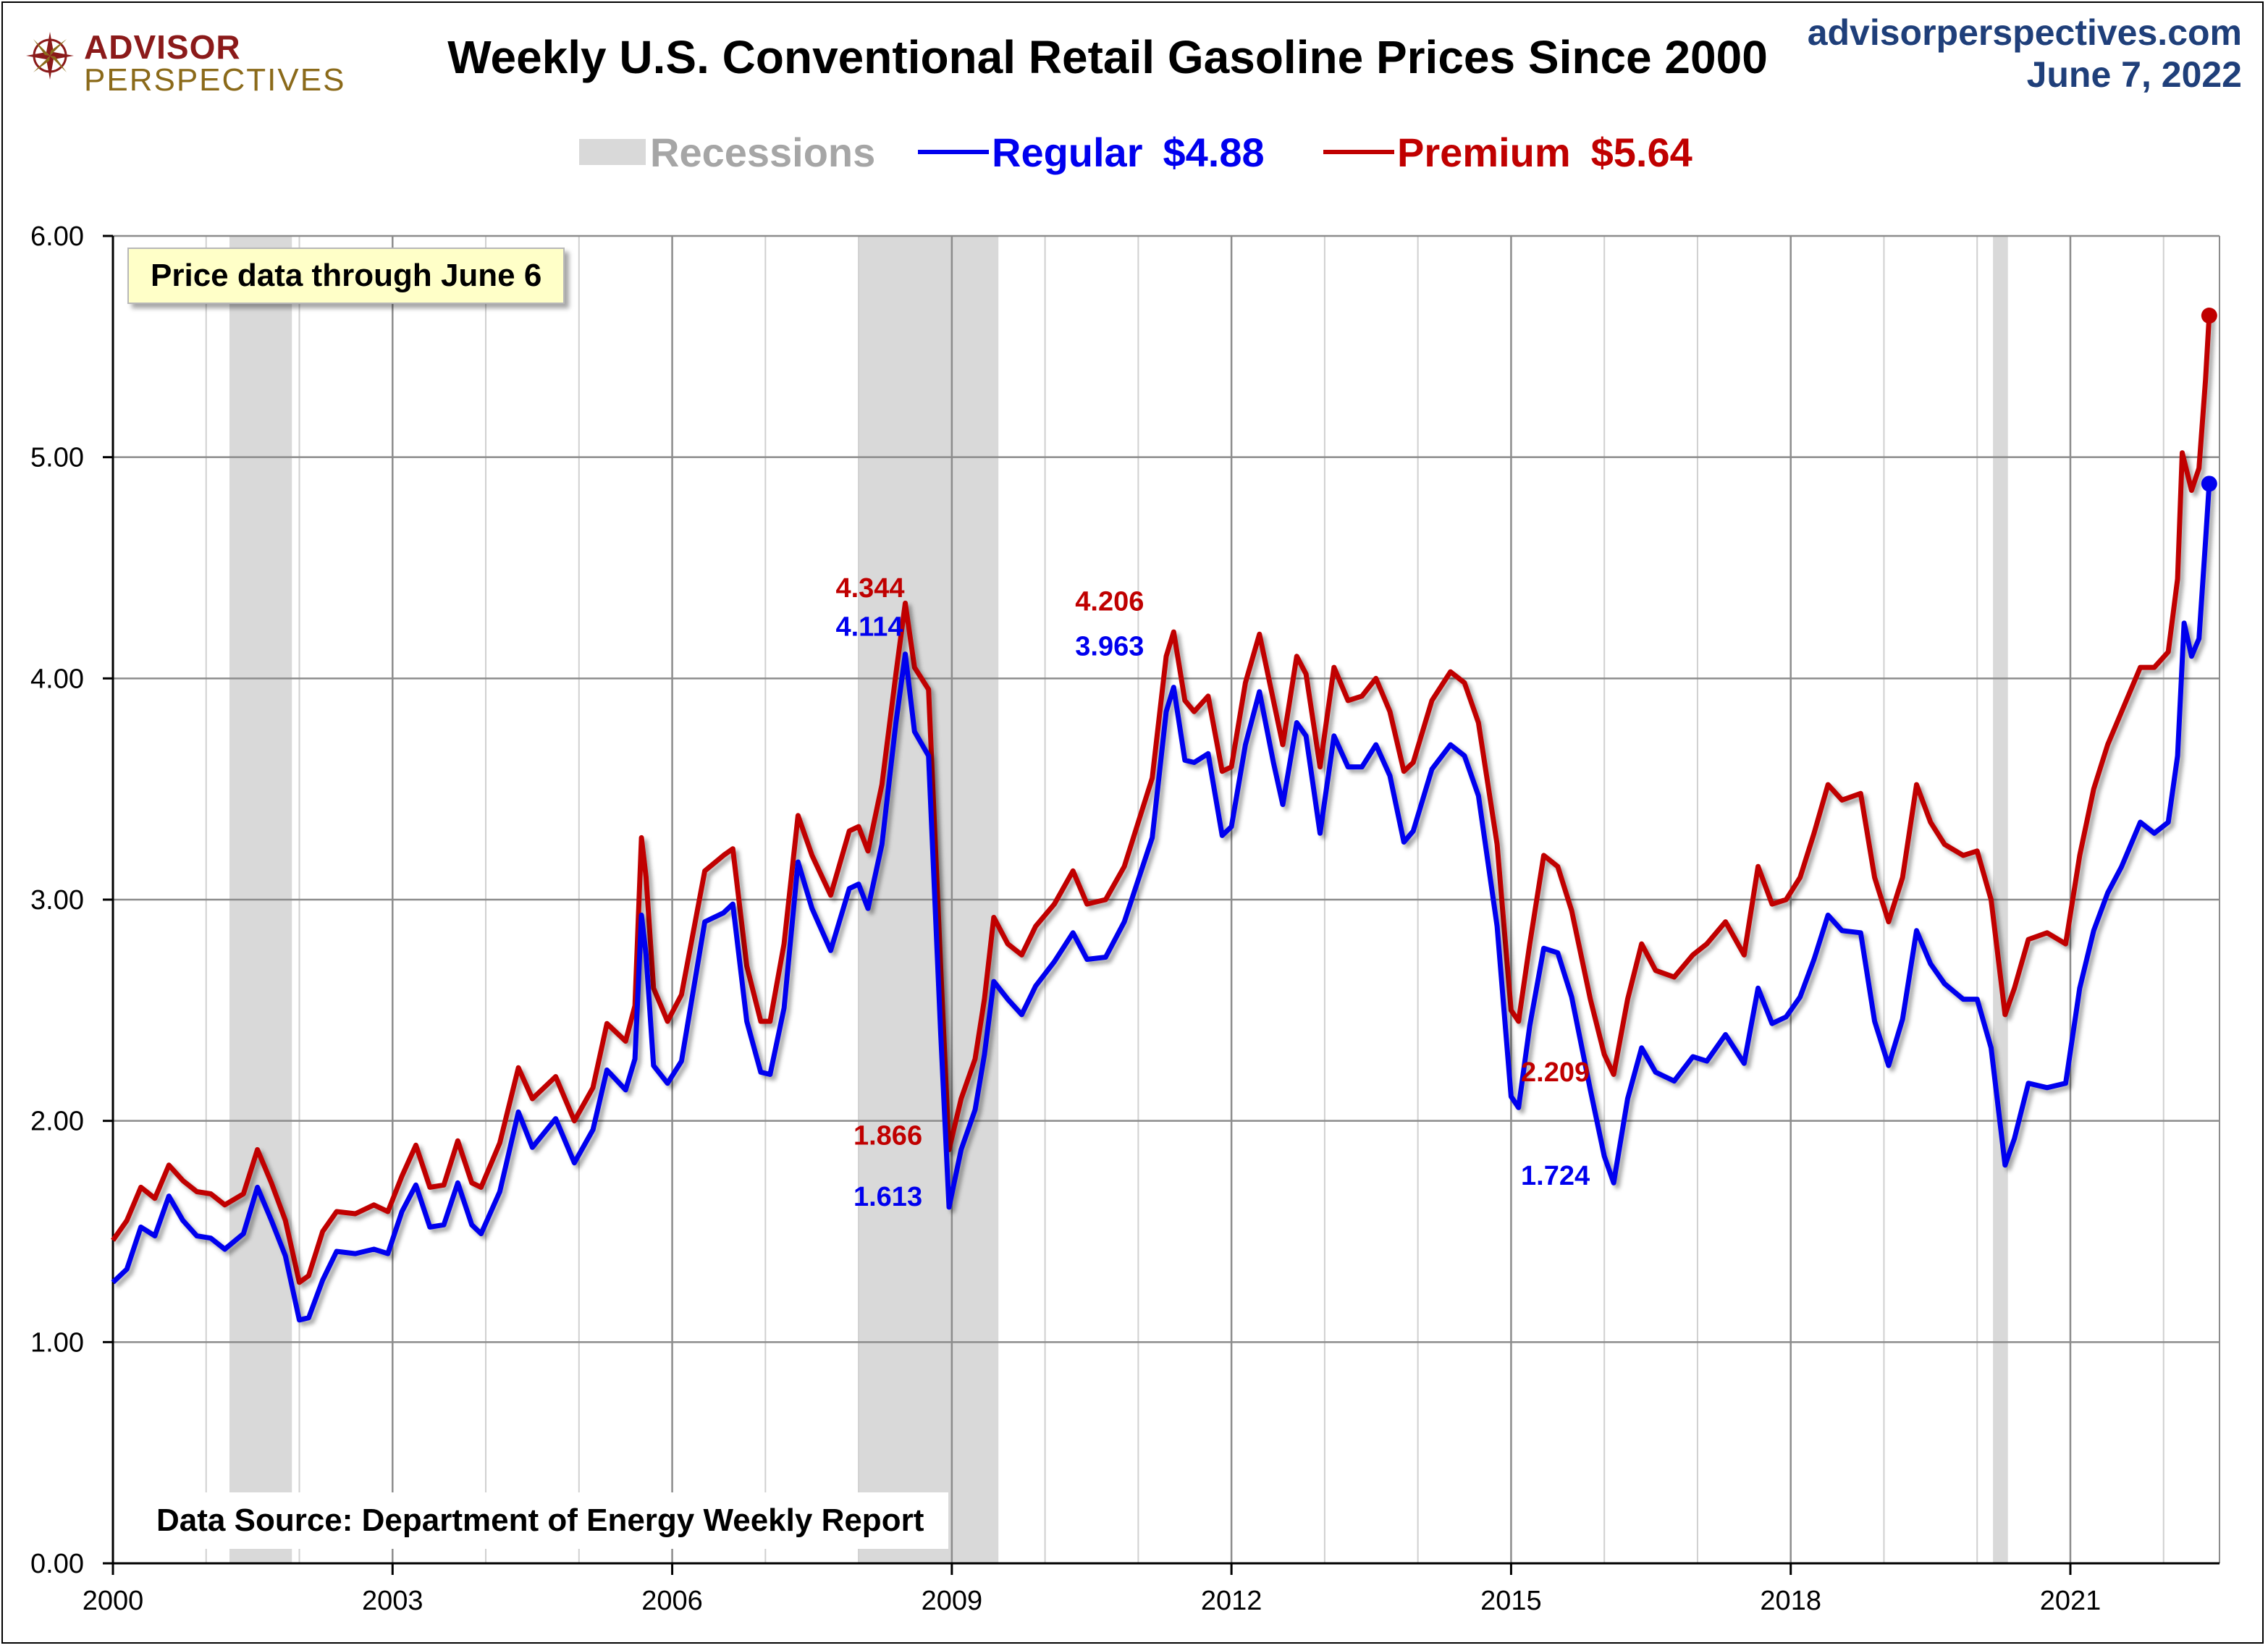 The height and width of the screenshot is (1648, 2268). Describe the element at coordinates (952, 1601) in the screenshot. I see `x-tick-label: 2009` at that location.